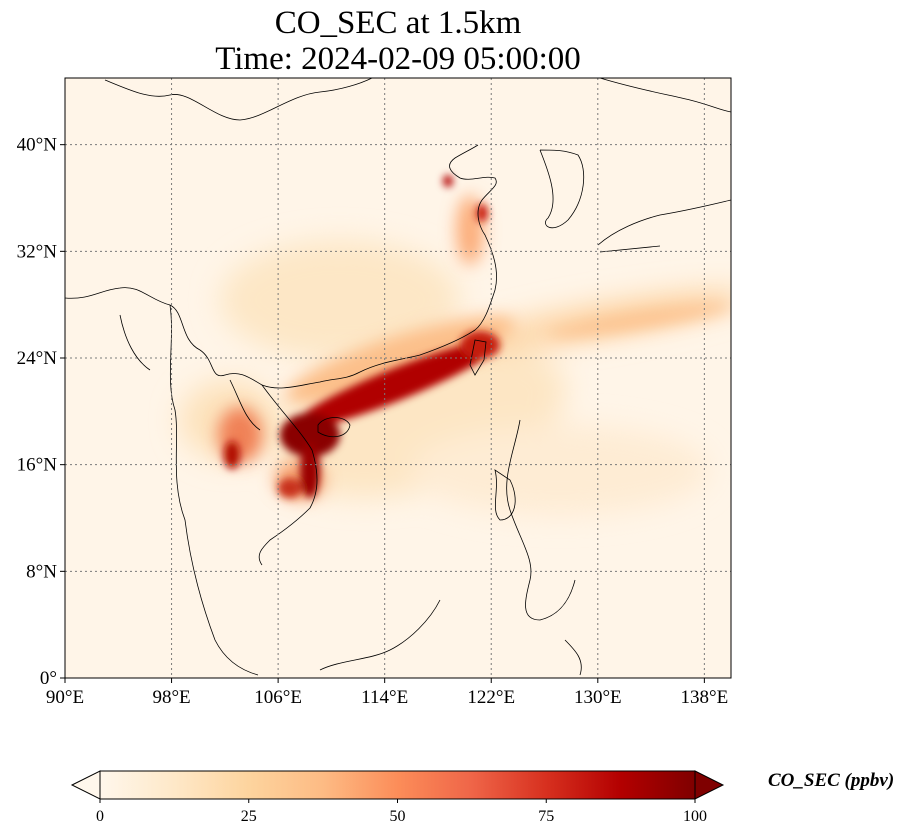 The width and height of the screenshot is (916, 836). What do you see at coordinates (48, 678) in the screenshot?
I see `lat-tick-label: 0°` at bounding box center [48, 678].